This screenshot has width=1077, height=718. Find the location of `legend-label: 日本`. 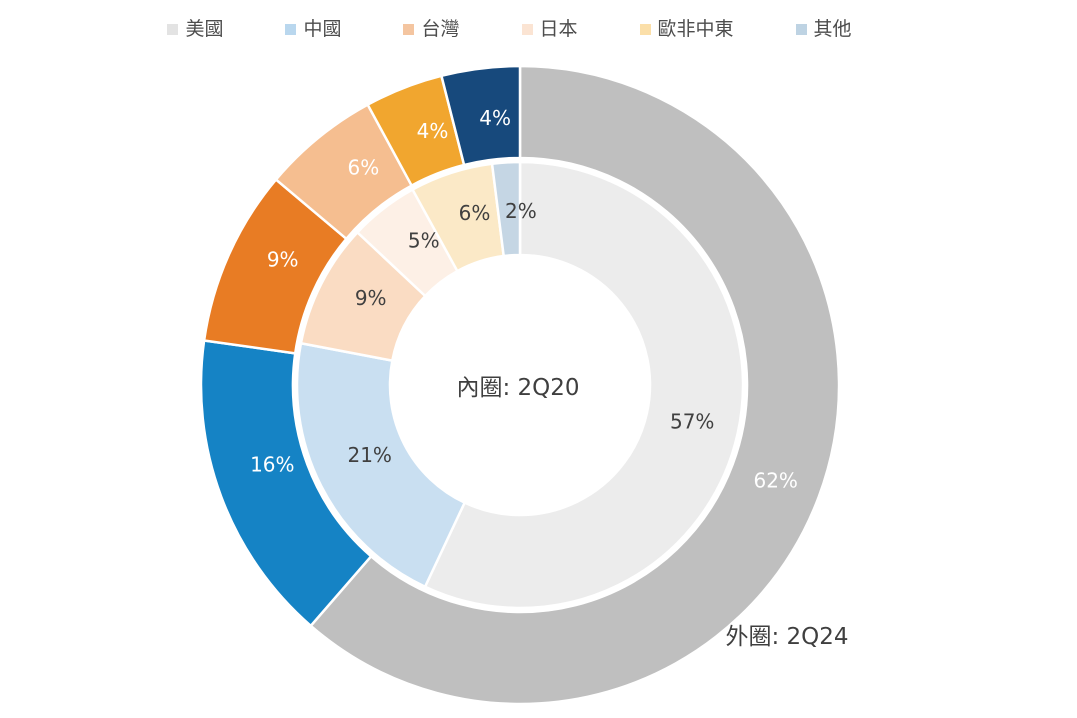

legend-label: 日本 is located at coordinates (558, 29).